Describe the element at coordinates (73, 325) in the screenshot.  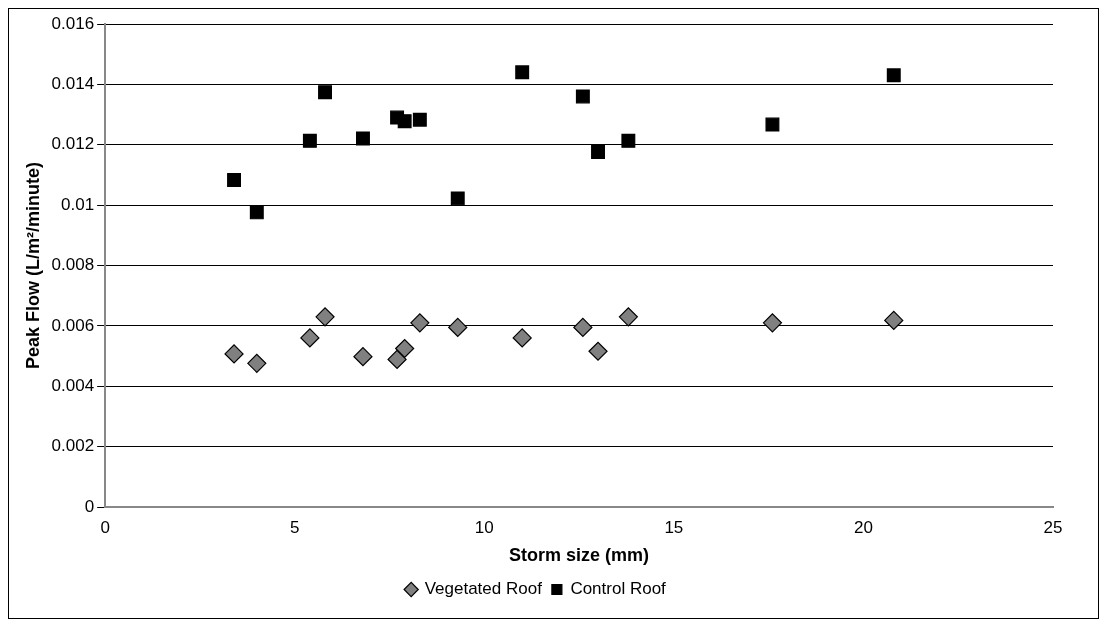
I see `y-tick-label: 0.006` at that location.